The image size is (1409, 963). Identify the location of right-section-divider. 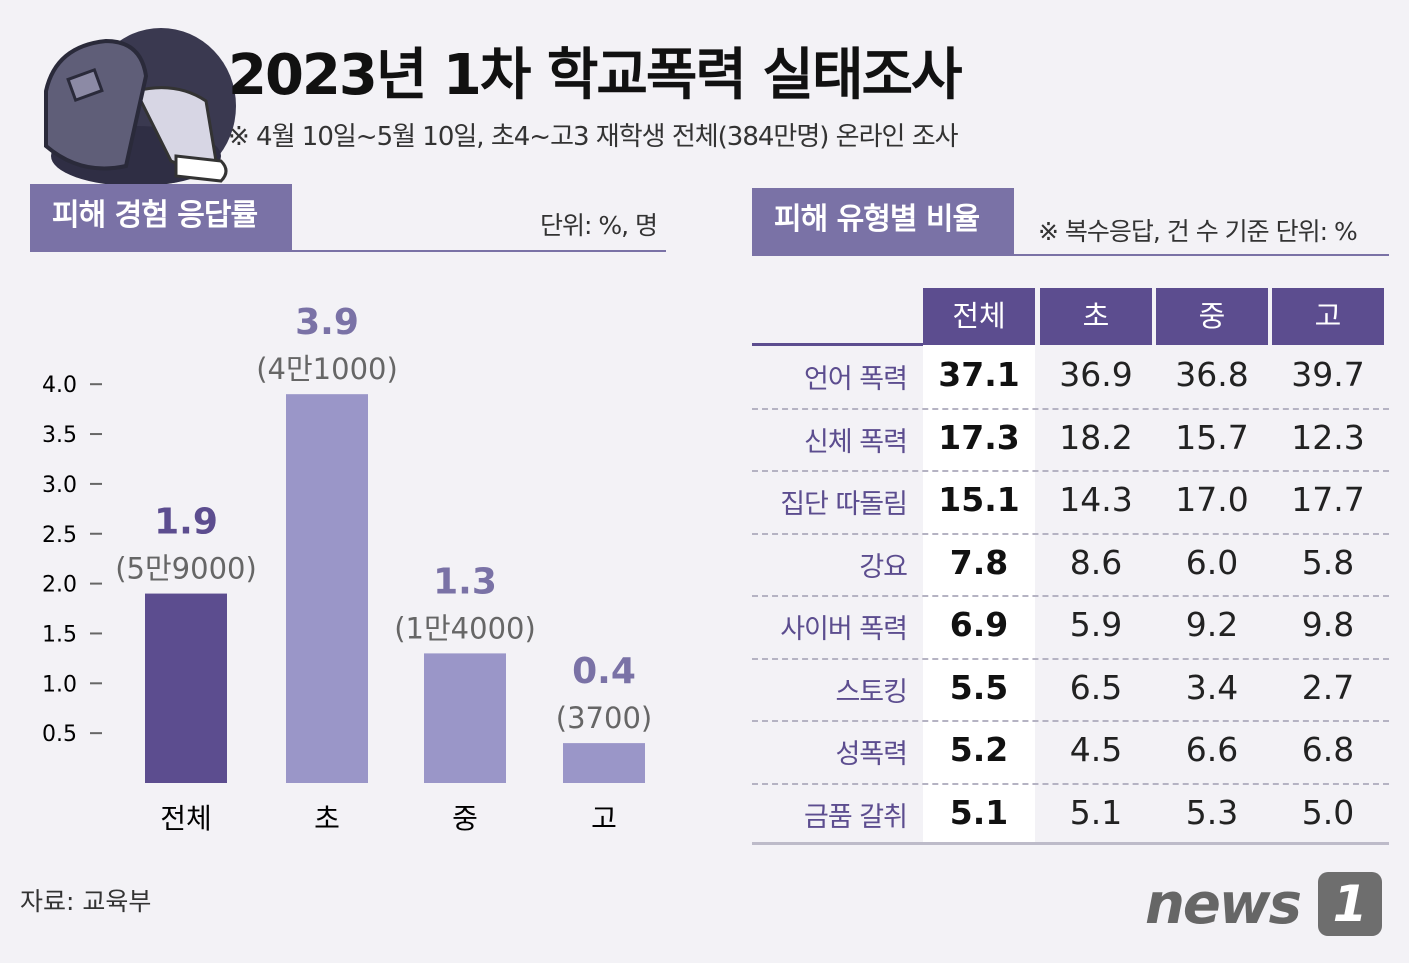
(1070, 255).